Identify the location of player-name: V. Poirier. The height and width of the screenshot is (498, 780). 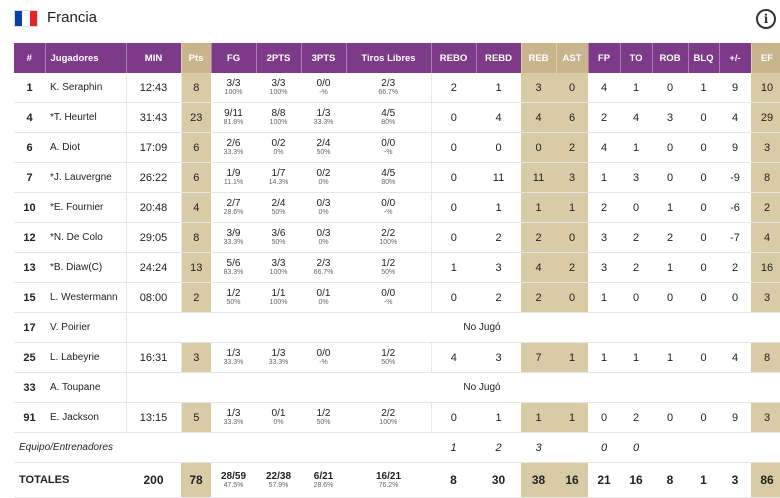
(86, 327).